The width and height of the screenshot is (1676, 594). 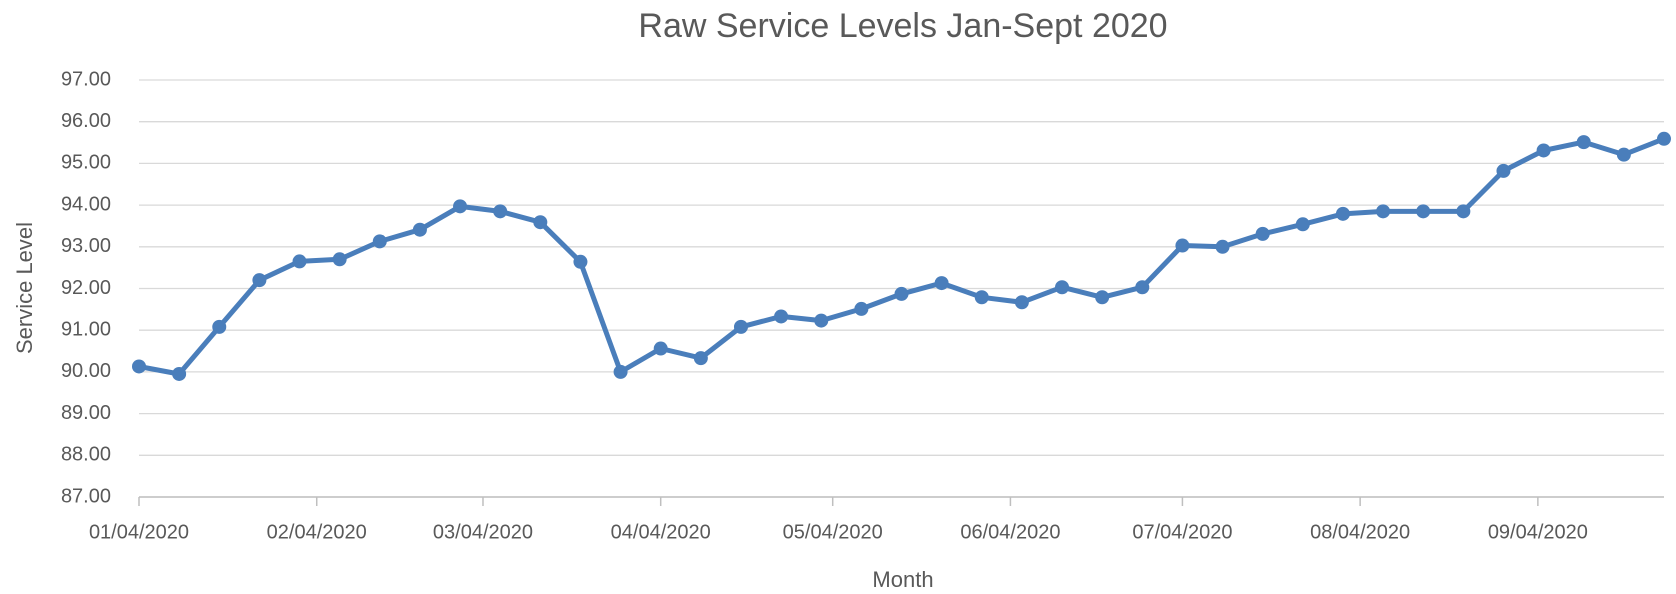 I want to click on x-tick-label: 06/04/2020, so click(x=1010, y=532).